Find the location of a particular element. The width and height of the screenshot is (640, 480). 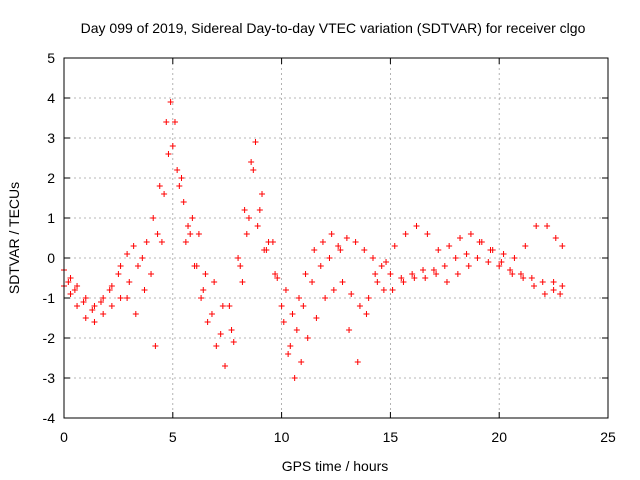

y-tick-label: -4 is located at coordinates (49, 418).